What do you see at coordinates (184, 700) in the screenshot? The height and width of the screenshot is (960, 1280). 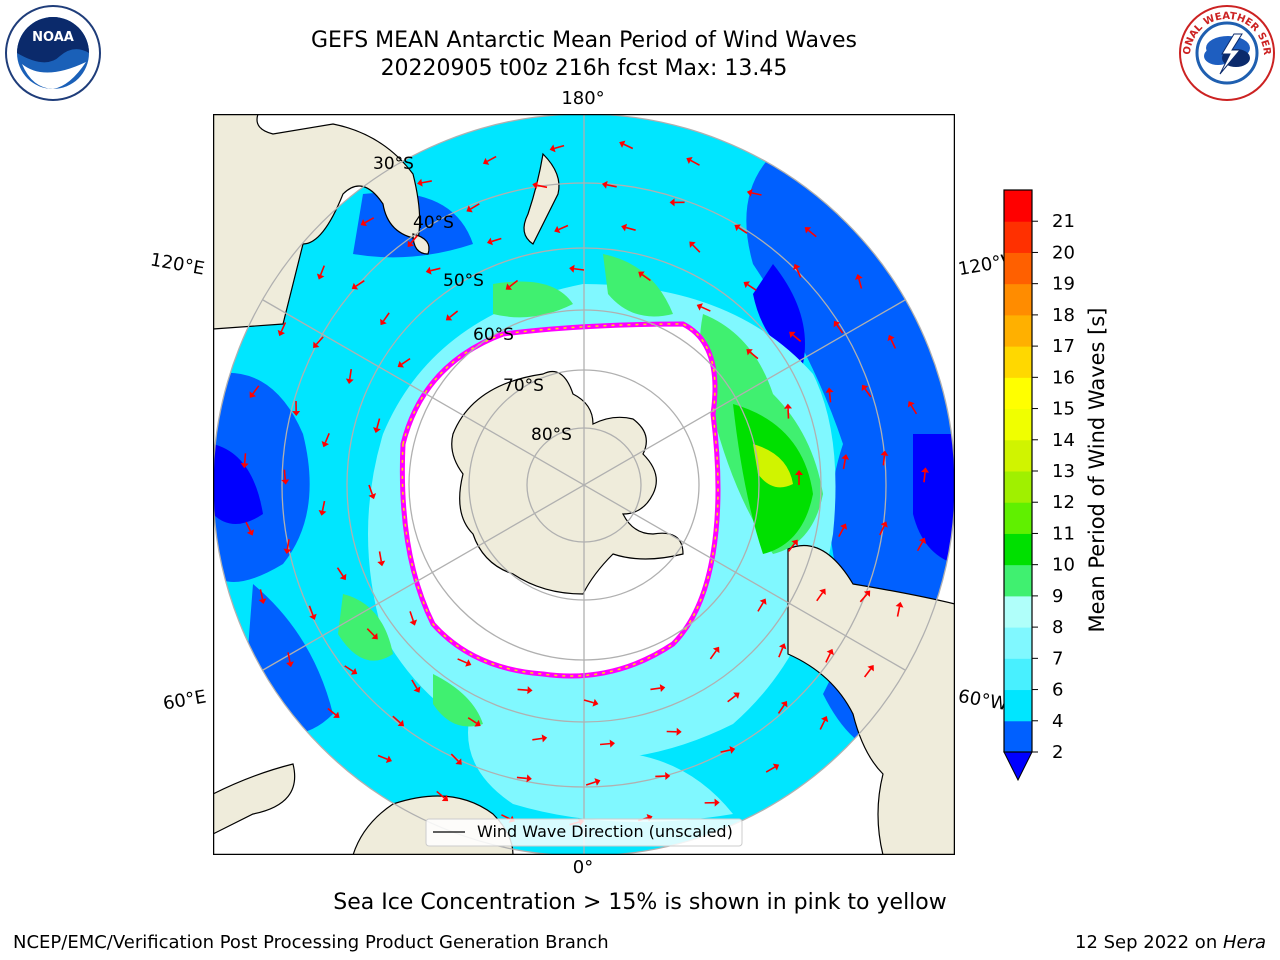 I see `lon-label-60e: 60°E` at bounding box center [184, 700].